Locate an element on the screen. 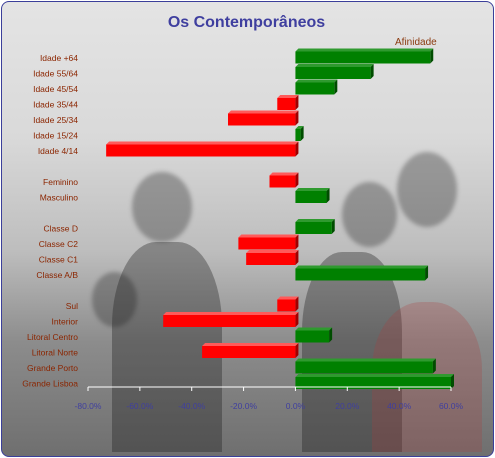  category-label: Litoral Centro is located at coordinates (52, 337).